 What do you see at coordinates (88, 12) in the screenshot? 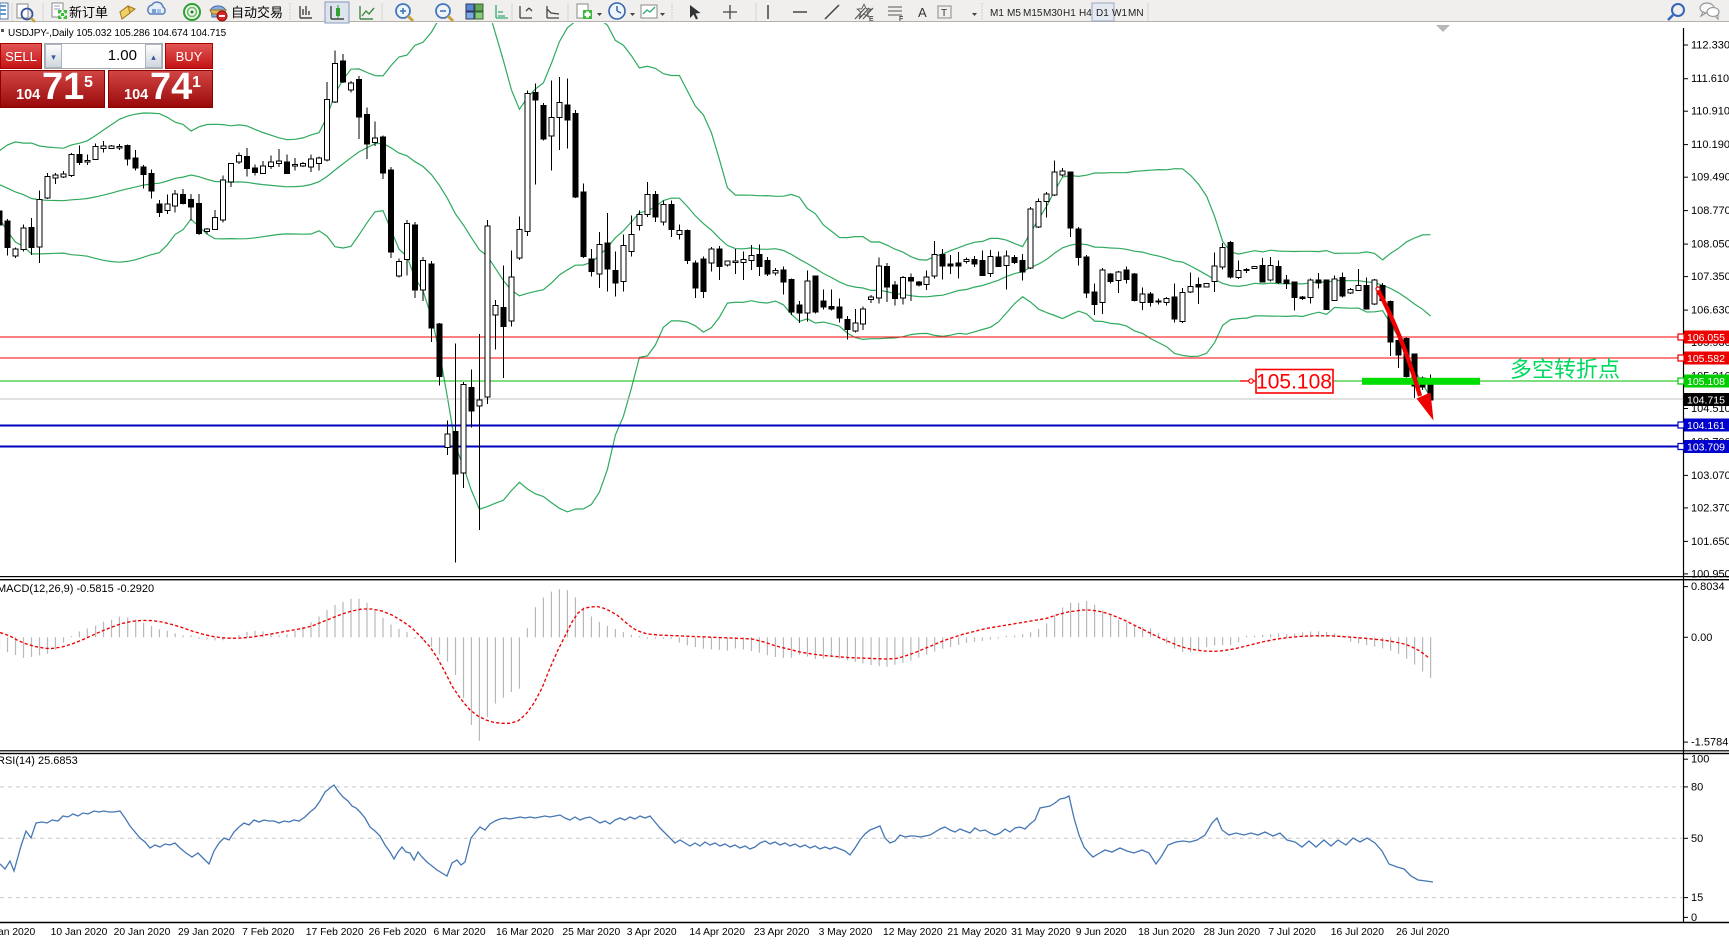
I see `svg-text: 新订单` at bounding box center [88, 12].